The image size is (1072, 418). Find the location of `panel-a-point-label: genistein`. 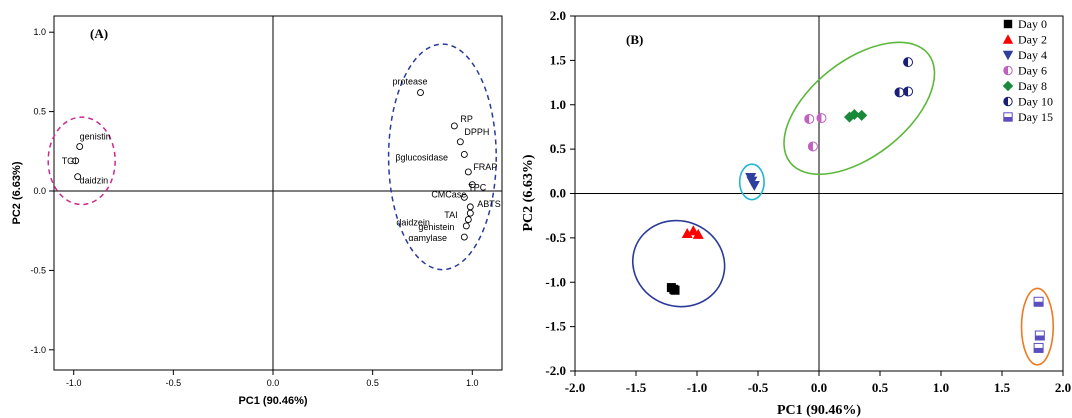

panel-a-point-label: genistein is located at coordinates (436, 227).